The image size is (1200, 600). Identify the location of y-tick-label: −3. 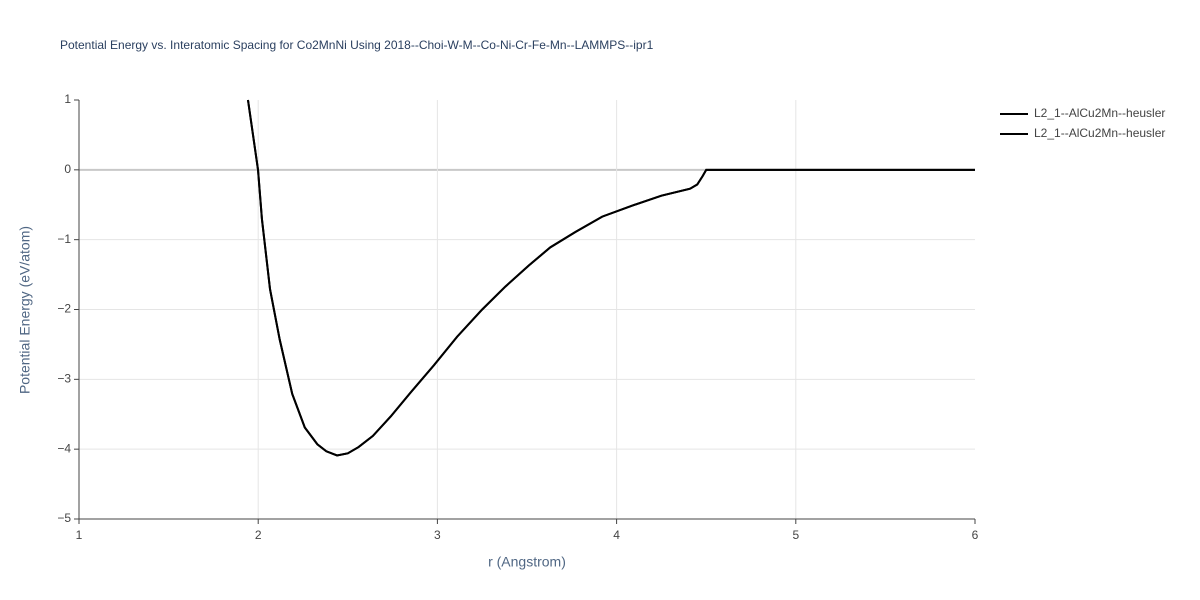
(64, 379).